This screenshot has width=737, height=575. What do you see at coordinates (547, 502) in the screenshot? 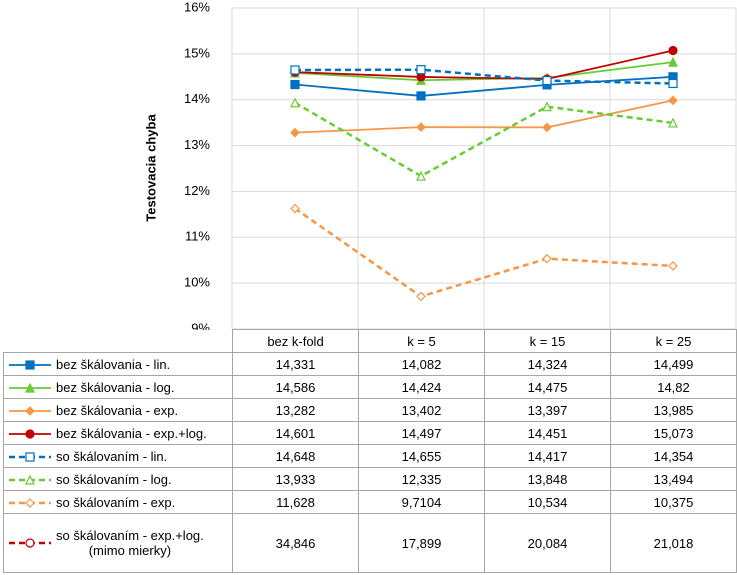
I see `value-cell: 10,534` at bounding box center [547, 502].